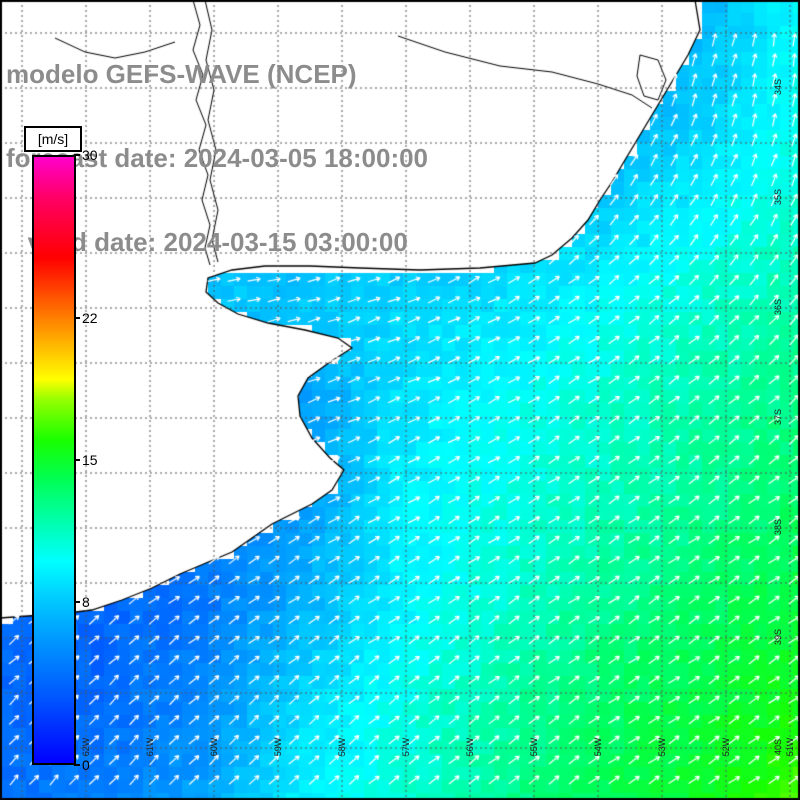 The width and height of the screenshot is (800, 800). What do you see at coordinates (778, 87) in the screenshot?
I see `lat-label: 34S` at bounding box center [778, 87].